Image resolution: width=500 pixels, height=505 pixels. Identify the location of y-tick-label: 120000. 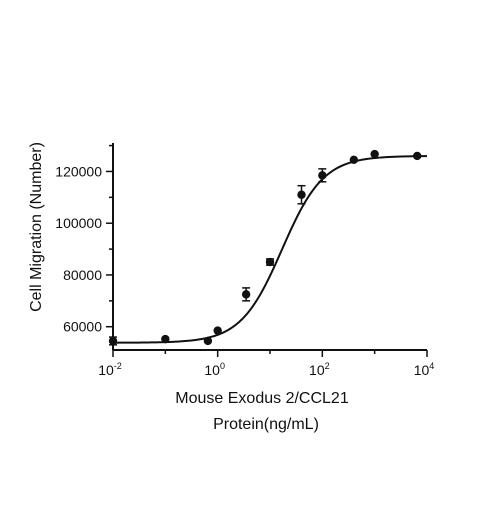
(78, 171).